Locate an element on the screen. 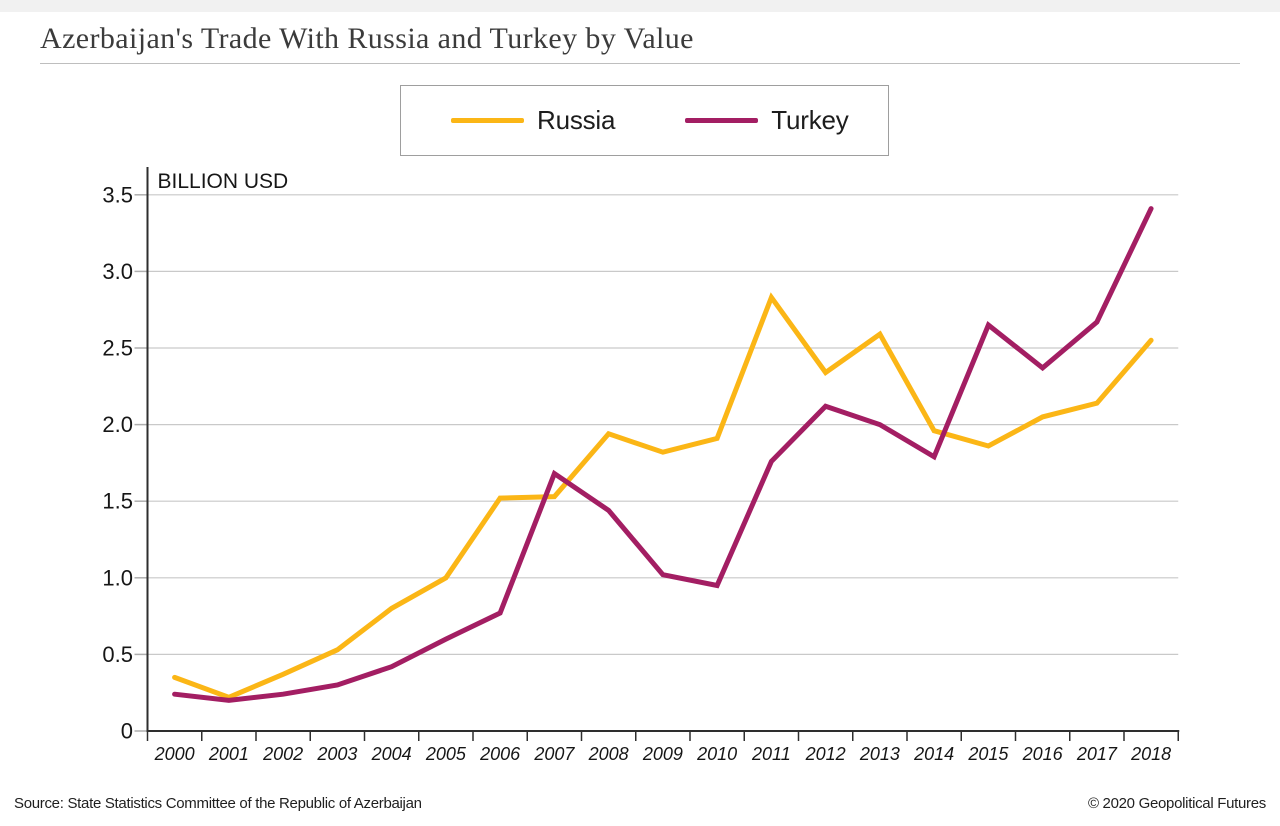 Image resolution: width=1280 pixels, height=826 pixels. x-tick-label: 2015 is located at coordinates (988, 754).